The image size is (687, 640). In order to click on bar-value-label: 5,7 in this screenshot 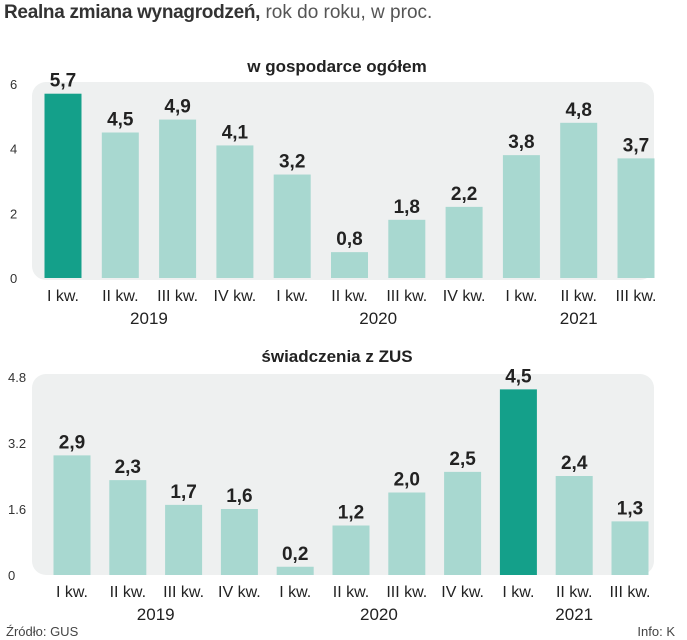, I will do `click(63, 81)`.